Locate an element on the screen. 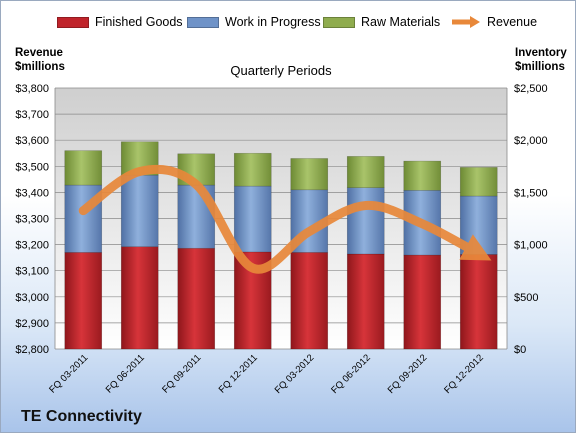  right-tick-label: $2,000 is located at coordinates (531, 141).